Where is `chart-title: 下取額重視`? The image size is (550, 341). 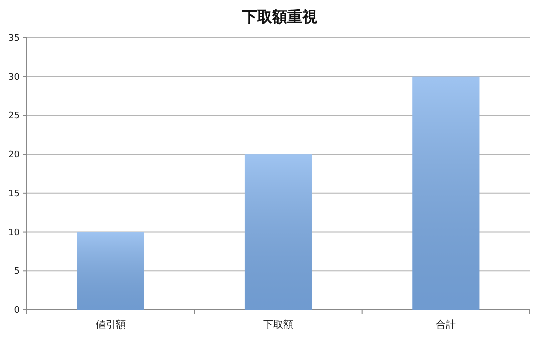
chart-title: 下取額重視 is located at coordinates (280, 17).